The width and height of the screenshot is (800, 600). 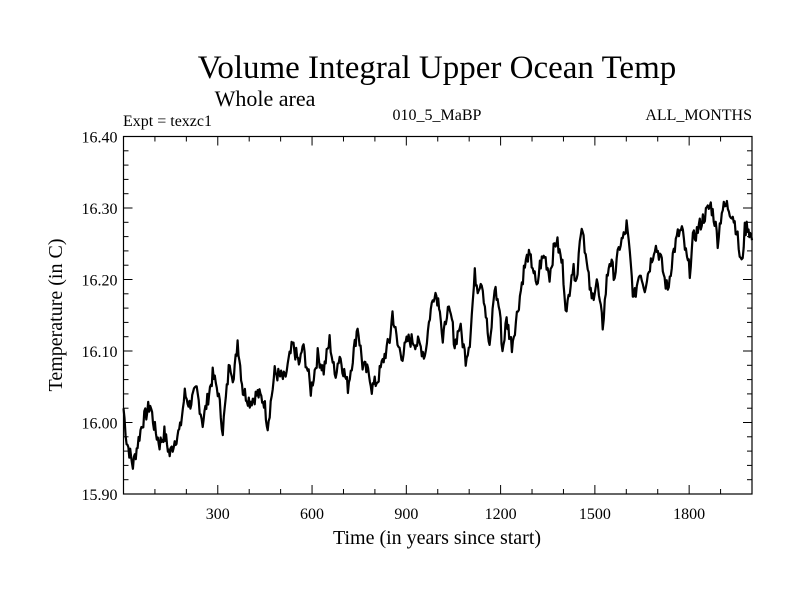 I want to click on x-tick-labels: 300 600 900 1200 1500 1800, so click(x=455, y=514).